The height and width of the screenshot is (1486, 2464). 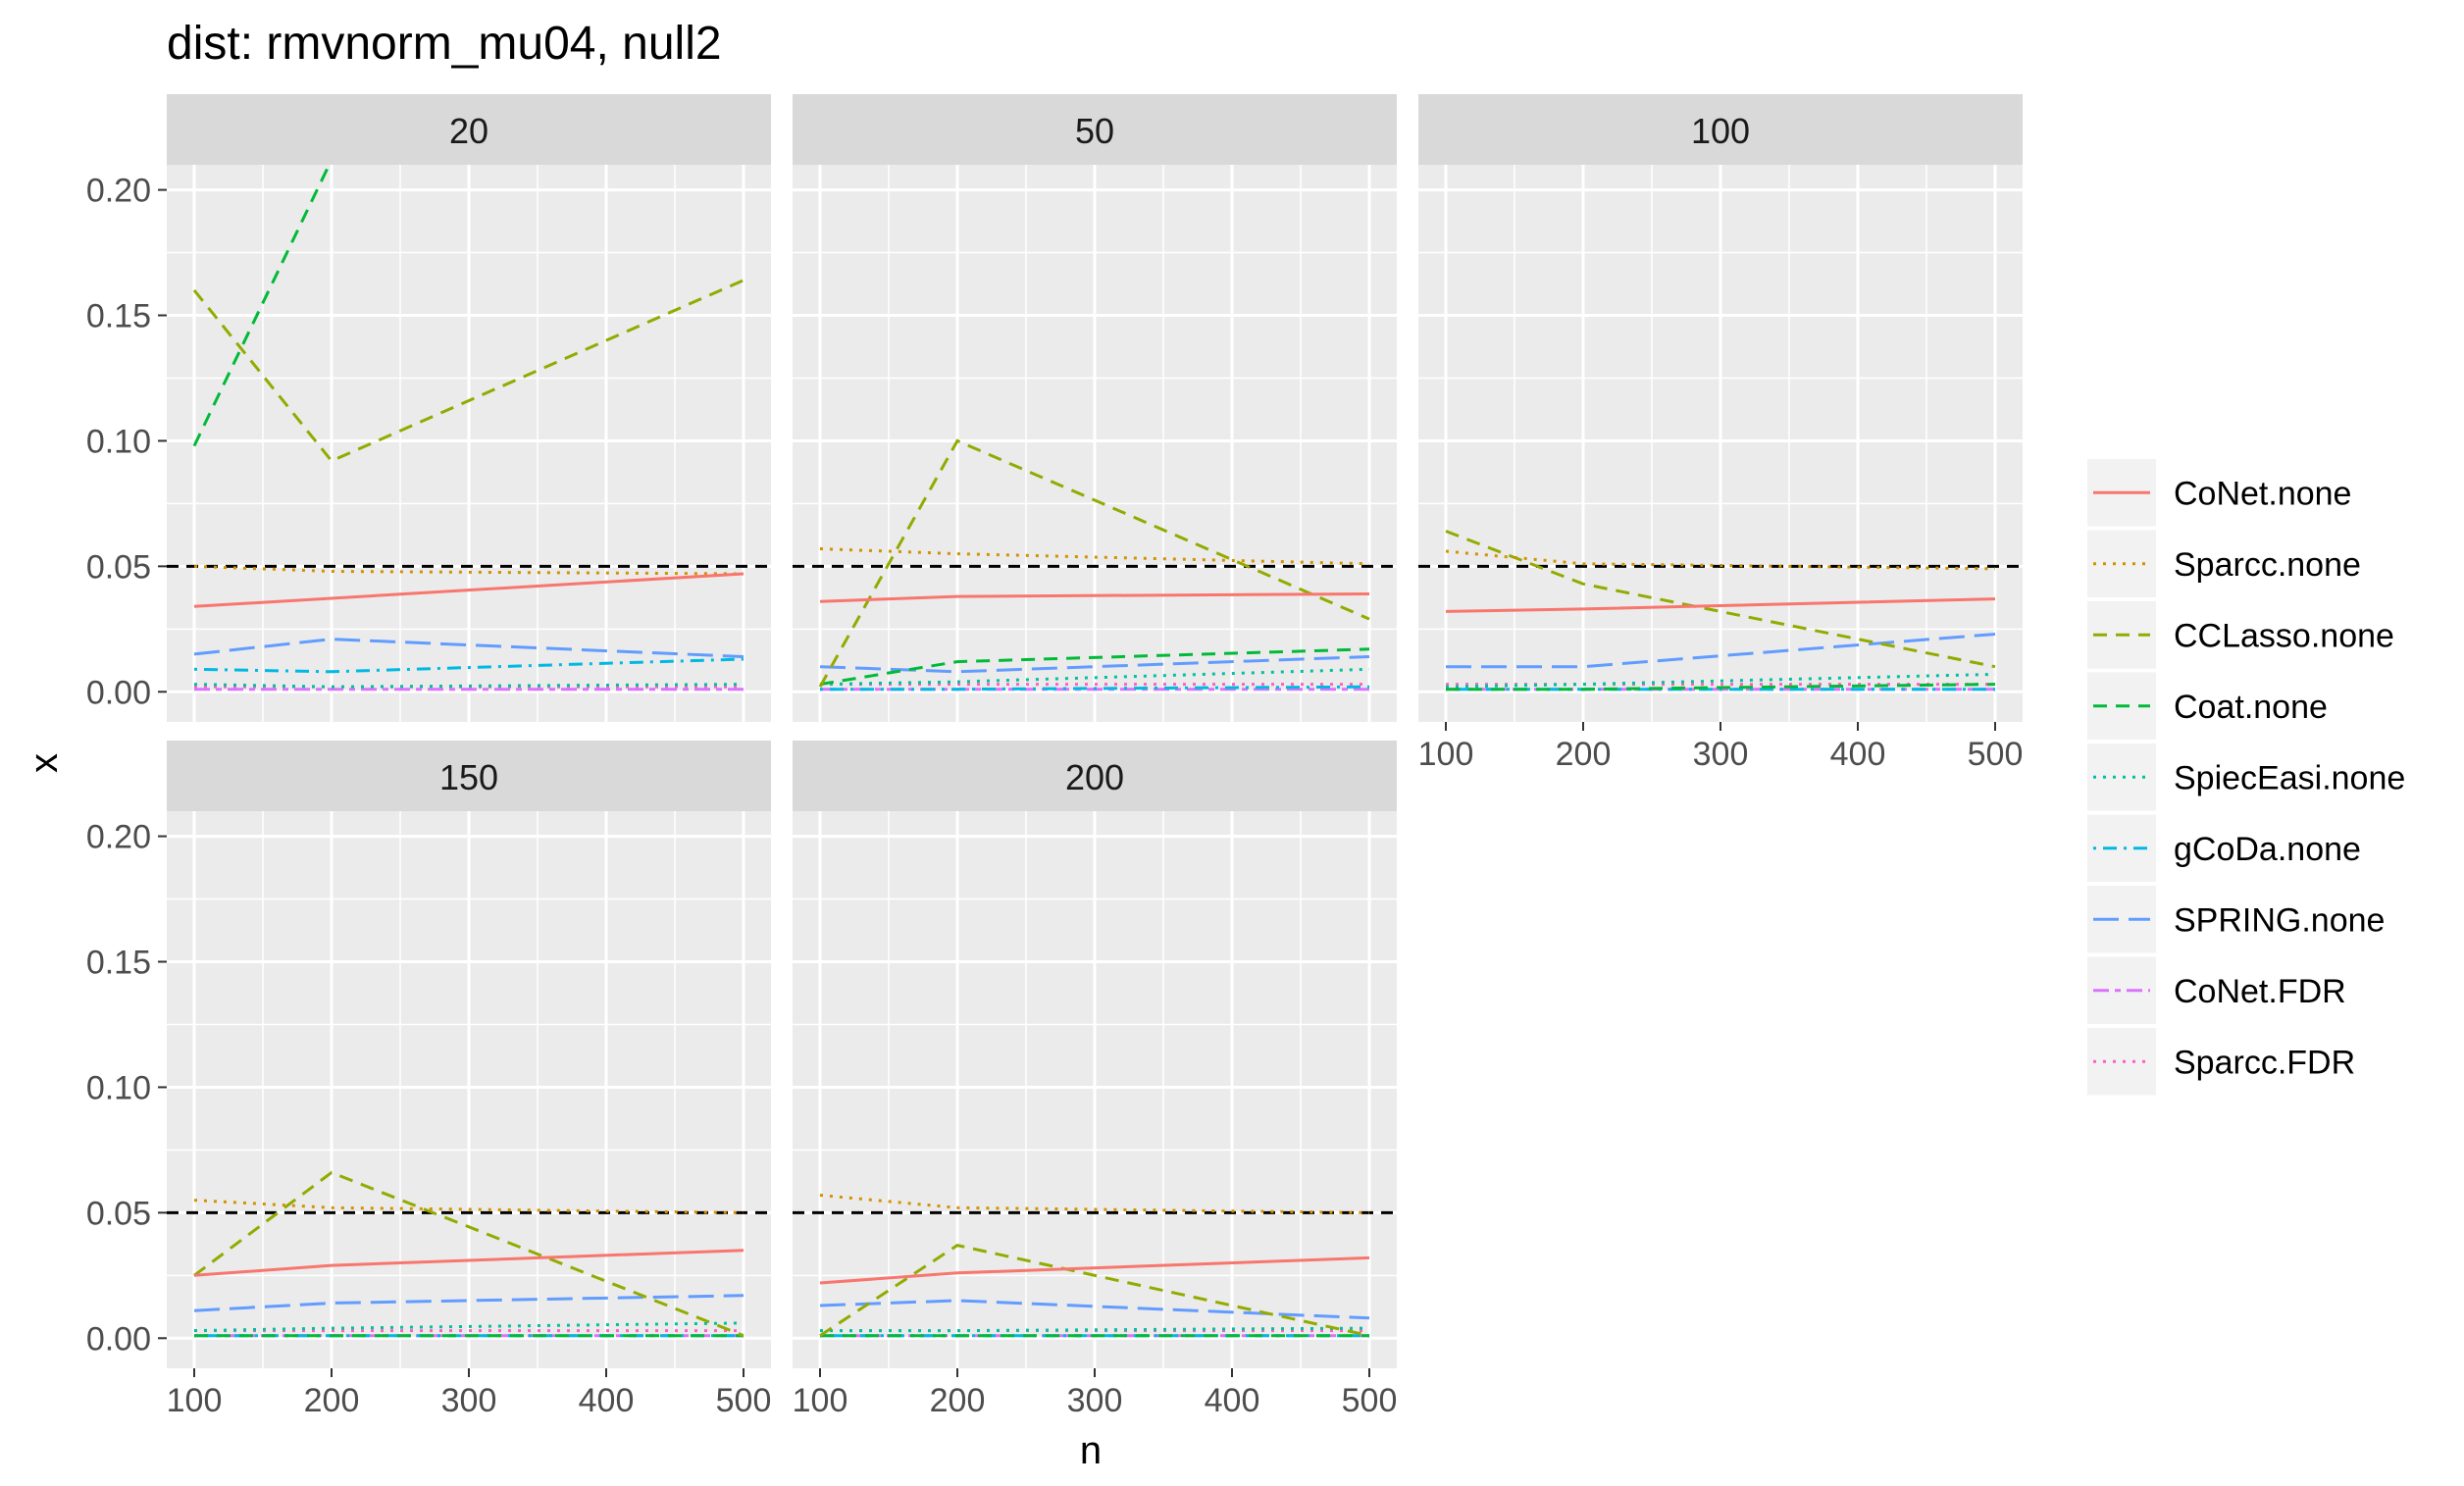 I want to click on legend-item: Sparcc.none, so click(x=2224, y=563).